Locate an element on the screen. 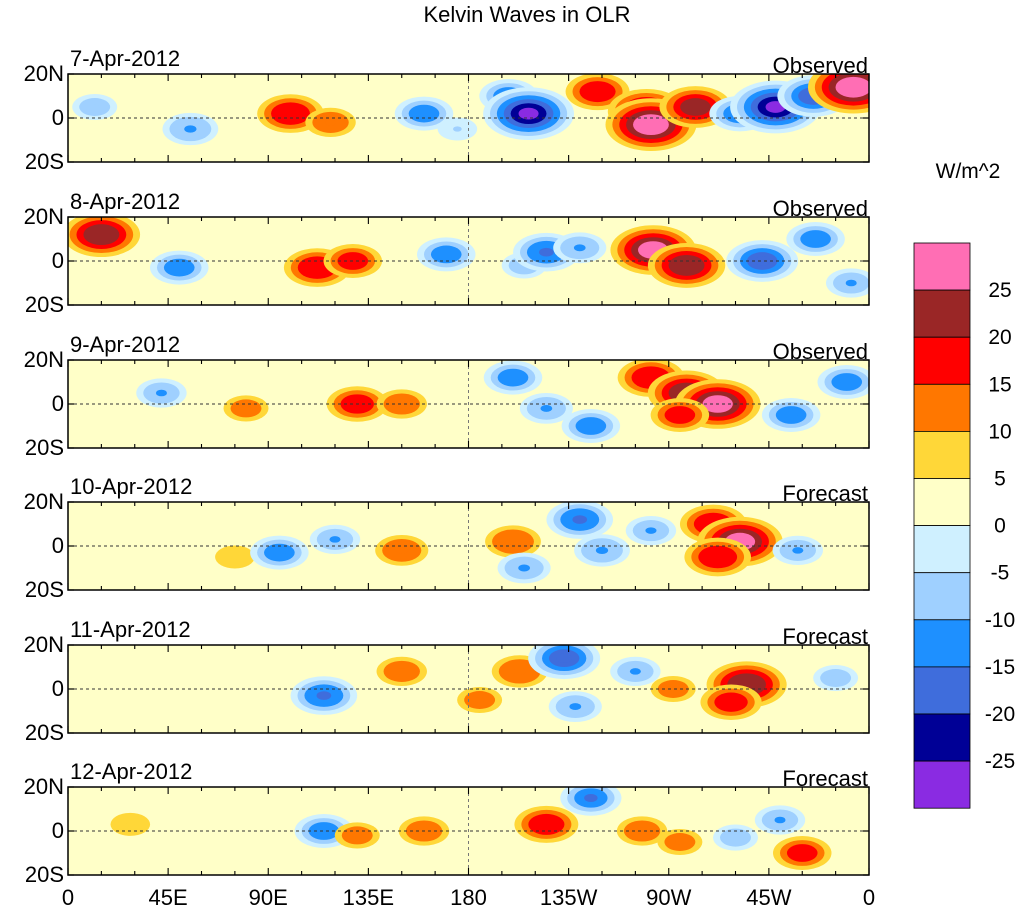 The height and width of the screenshot is (920, 1021). colorbar-label: 25 is located at coordinates (999, 290).